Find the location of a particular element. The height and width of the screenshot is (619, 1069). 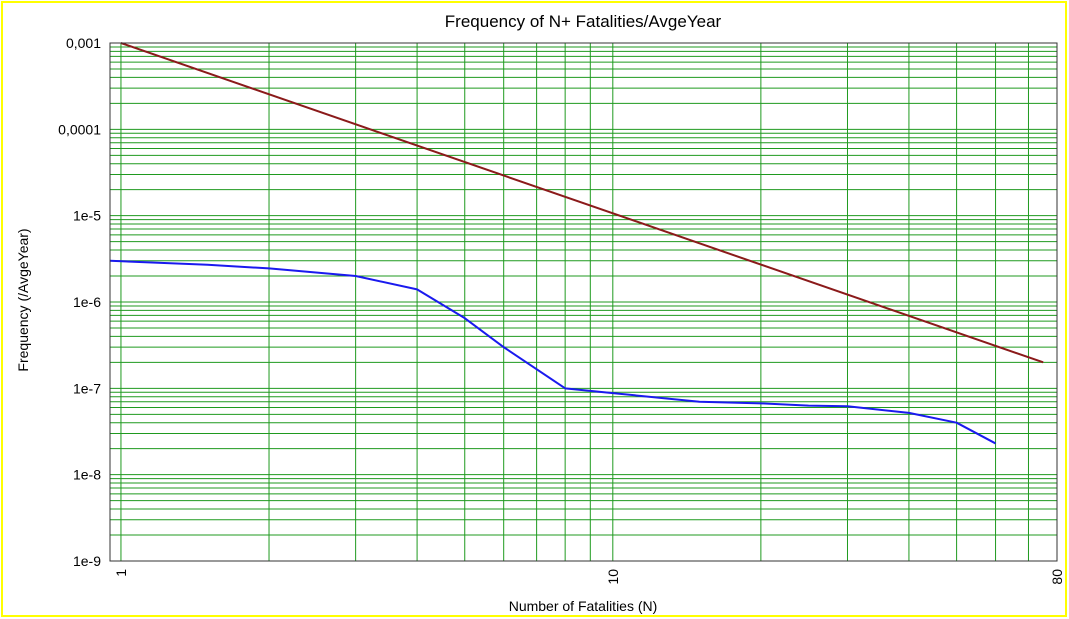

y-axis-label: Frequency (/AvgeYear) is located at coordinates (23, 299).